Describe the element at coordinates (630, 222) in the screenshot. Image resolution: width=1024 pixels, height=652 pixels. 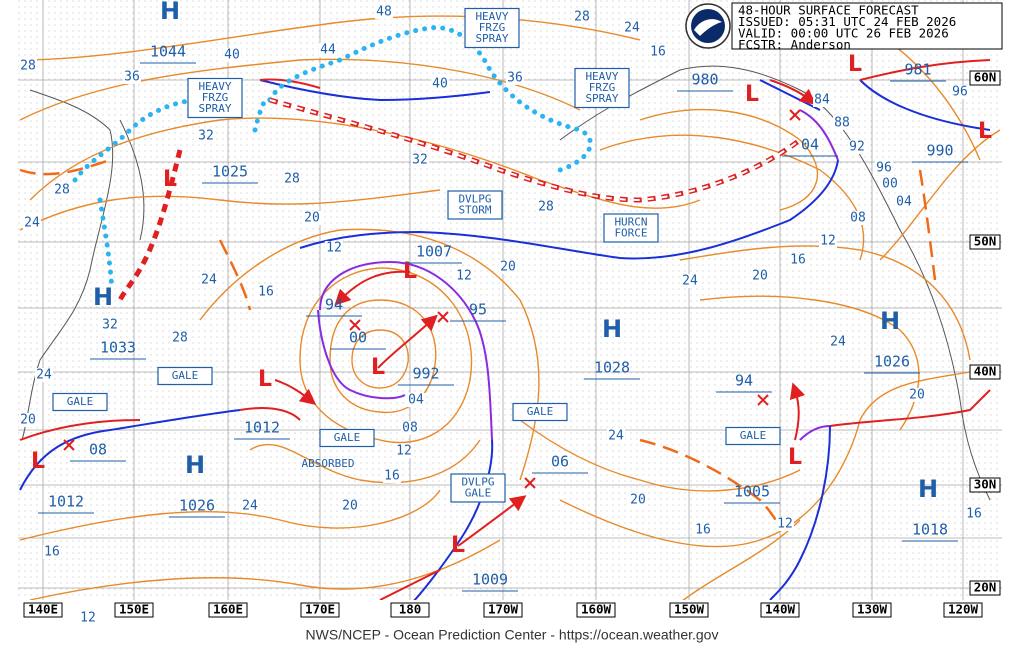
I see `warning-text: HURCN` at that location.